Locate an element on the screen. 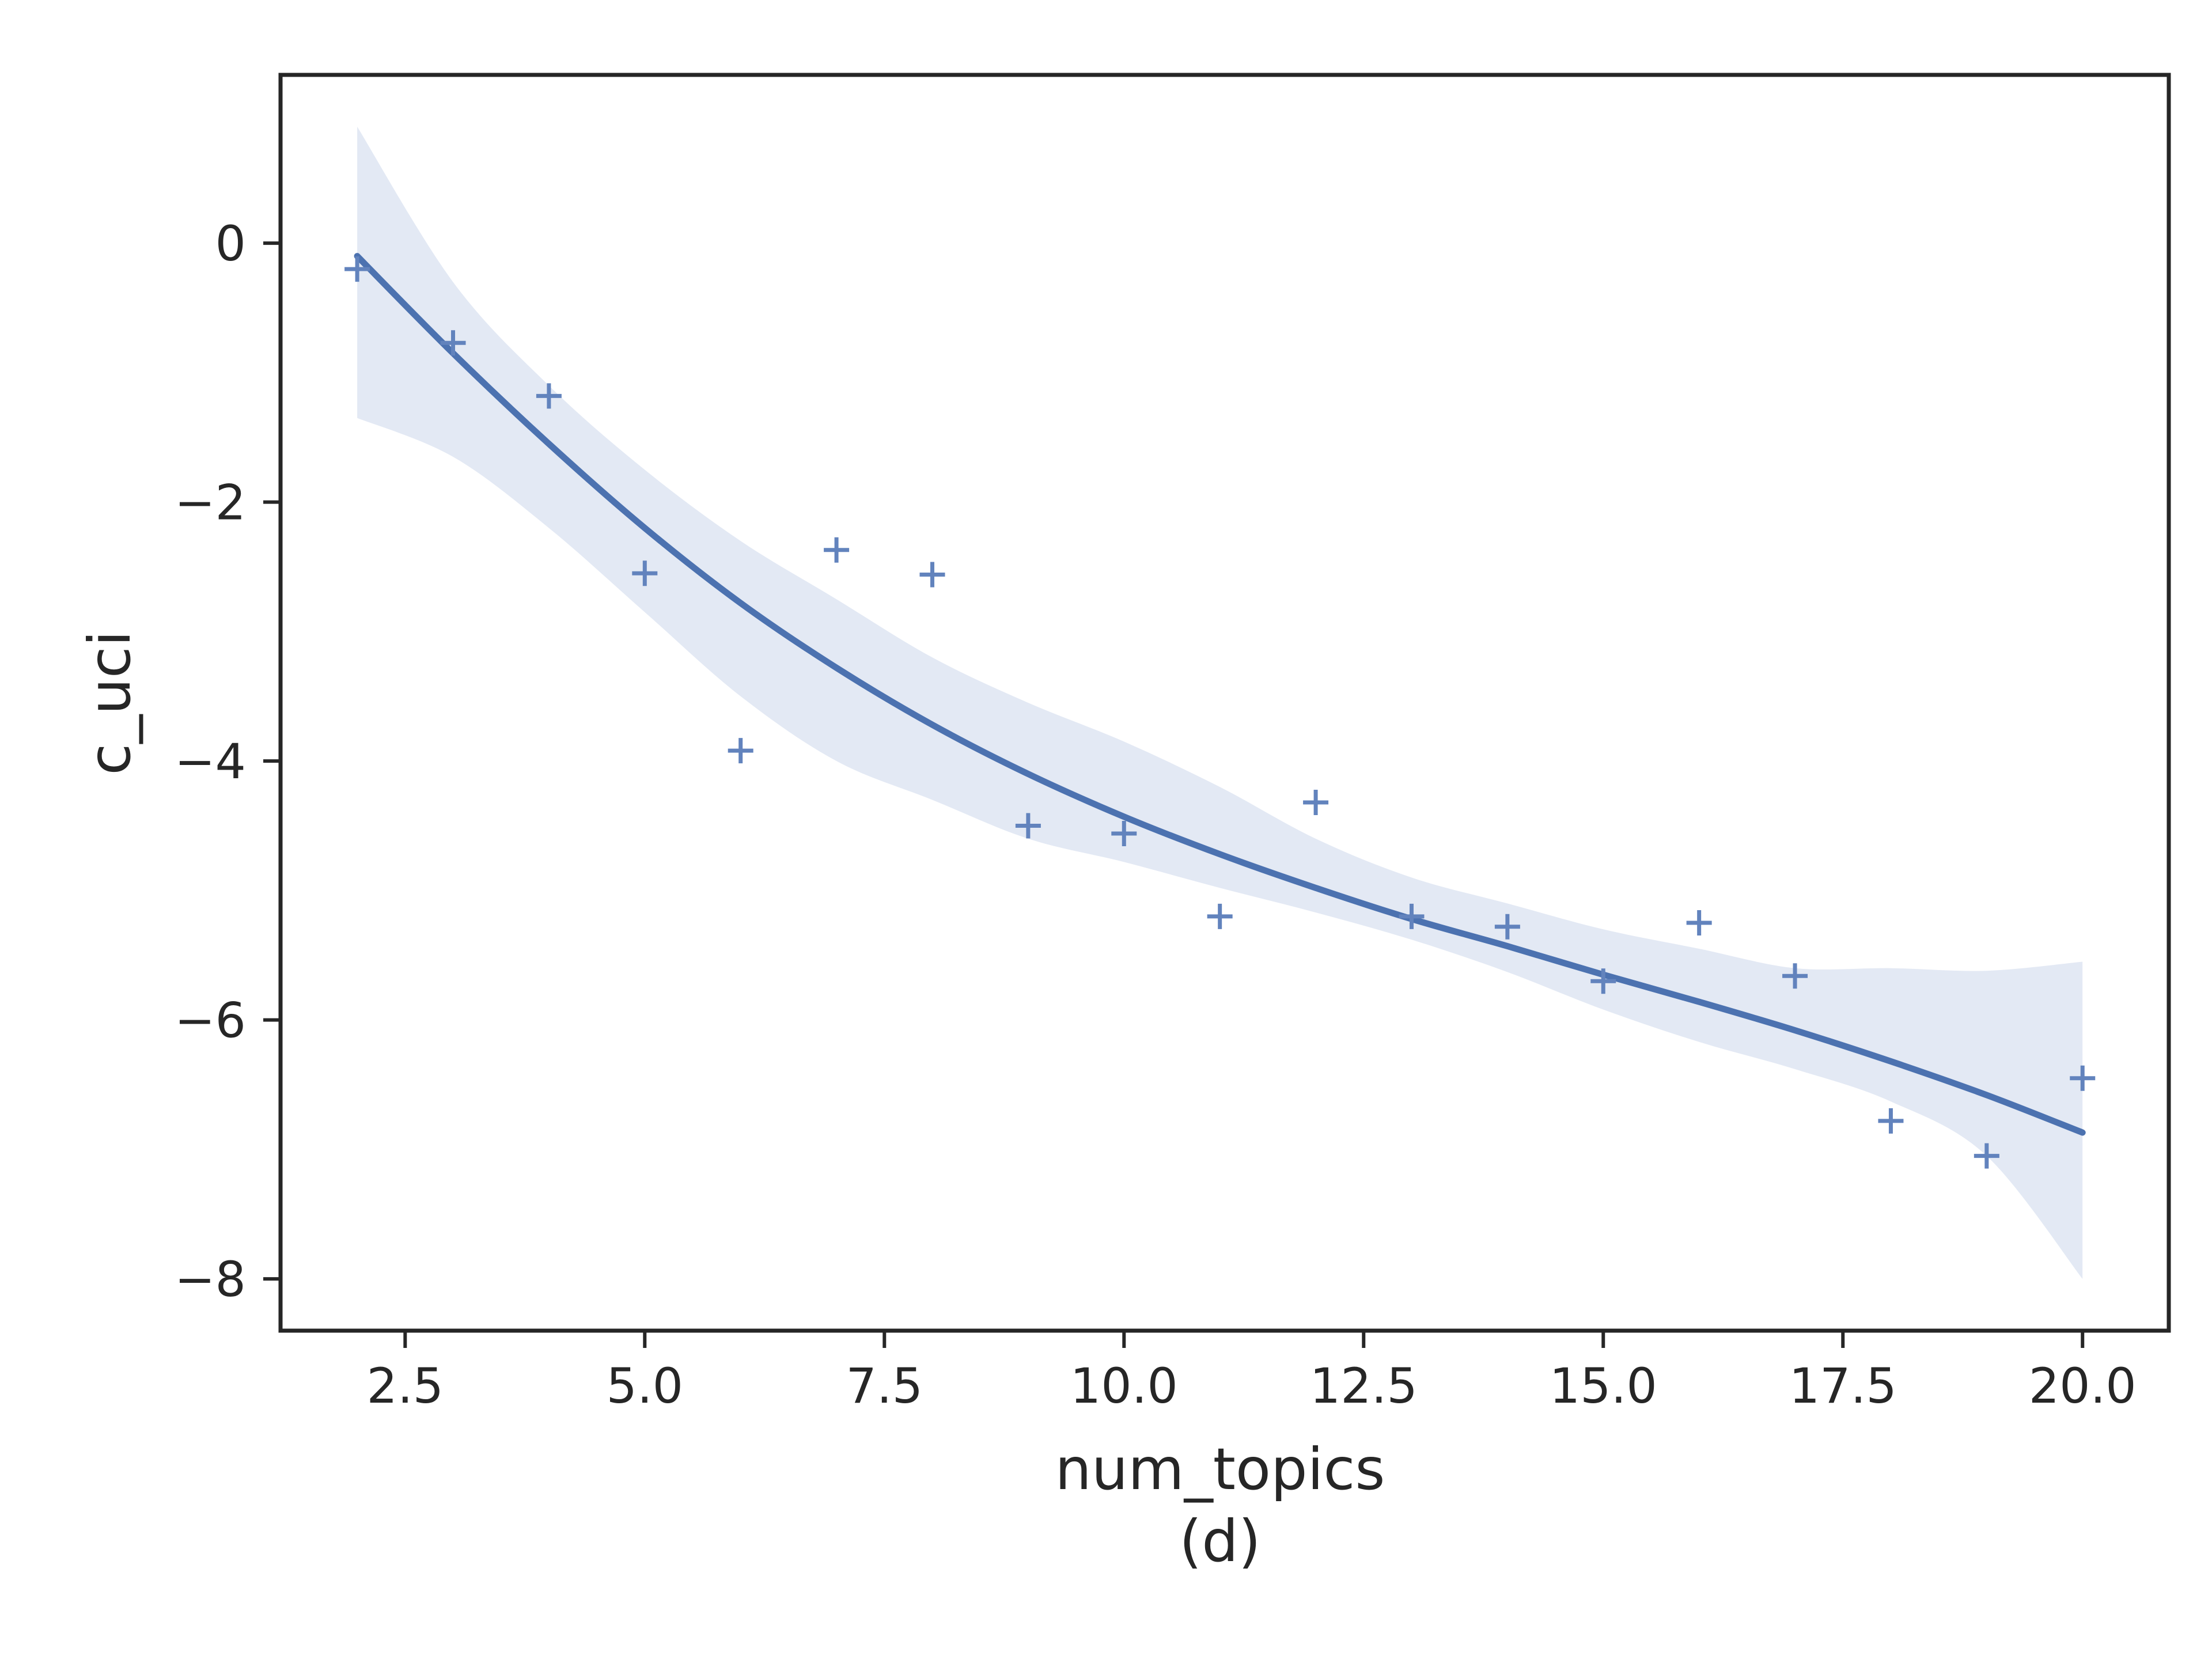  y-tick-label: −2 is located at coordinates (210, 503).